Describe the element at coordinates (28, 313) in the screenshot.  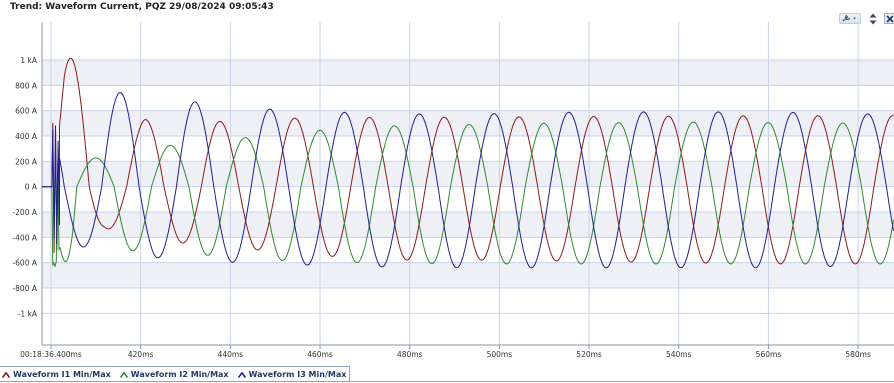
I see `y-tick-label: -1 kA` at that location.